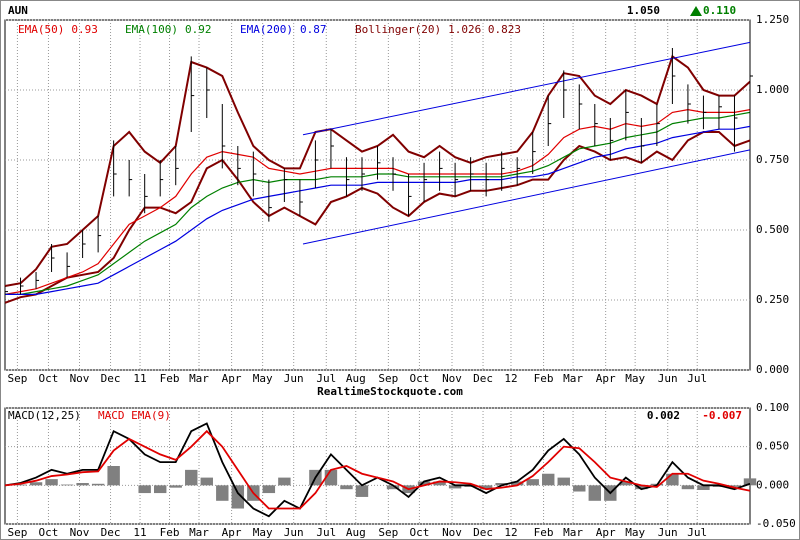  Describe the element at coordinates (390, 391) in the screenshot. I see `source: RealtimeStockquote.com` at that location.